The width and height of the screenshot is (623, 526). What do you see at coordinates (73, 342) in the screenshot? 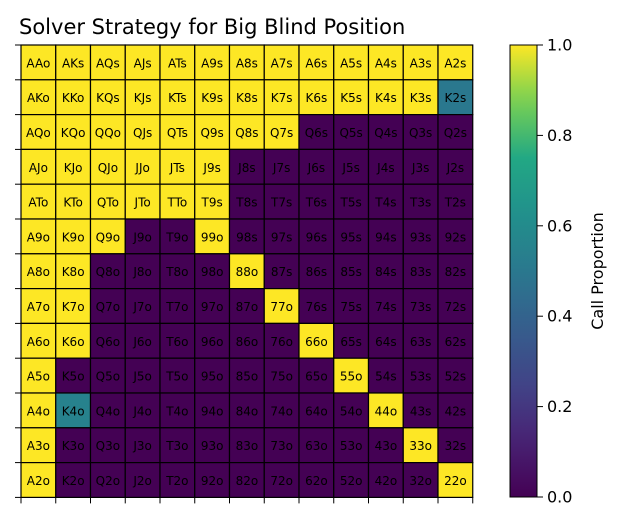
I see `cell-label: K6o` at bounding box center [73, 342].